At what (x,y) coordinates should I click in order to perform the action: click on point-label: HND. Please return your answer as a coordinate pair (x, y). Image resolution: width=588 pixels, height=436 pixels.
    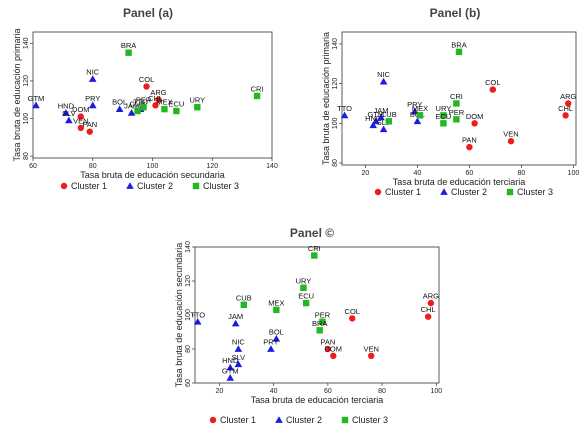
    Looking at the image, I should click on (66, 105).